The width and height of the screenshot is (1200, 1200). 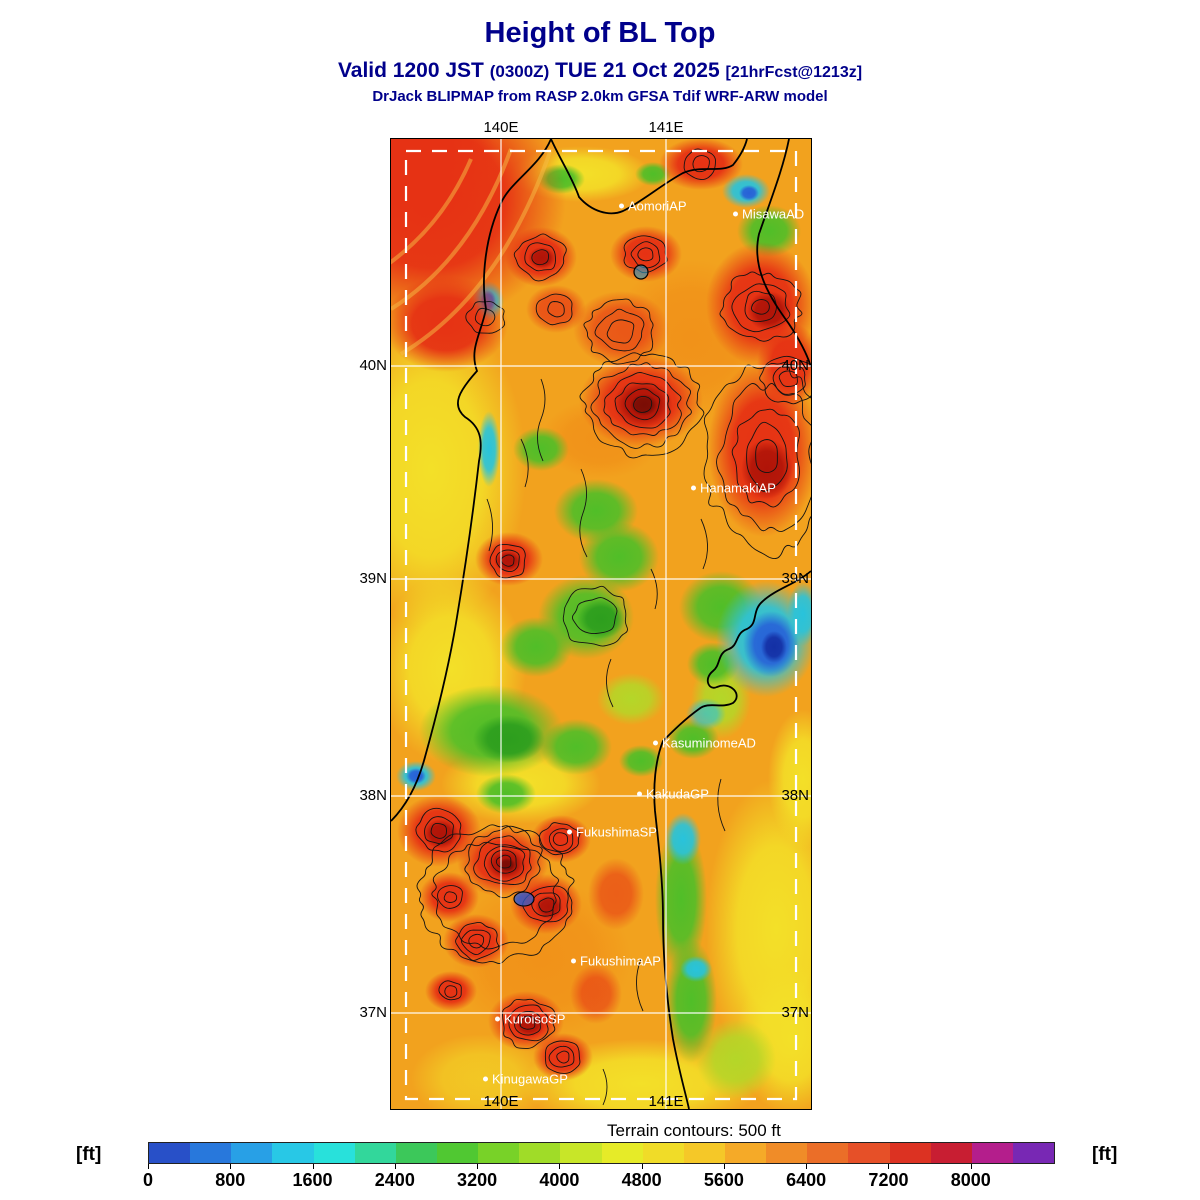 What do you see at coordinates (637, 70) in the screenshot?
I see `valid-date: TUE 21 Oct 2025` at bounding box center [637, 70].